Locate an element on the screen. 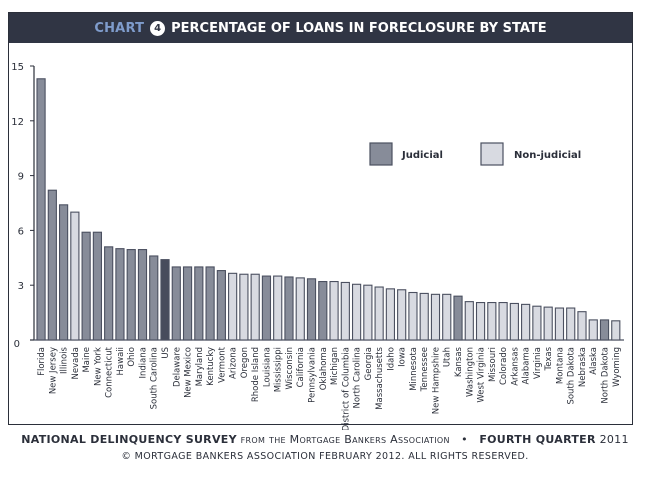  x-tick-label: Vermont is located at coordinates (222, 364).